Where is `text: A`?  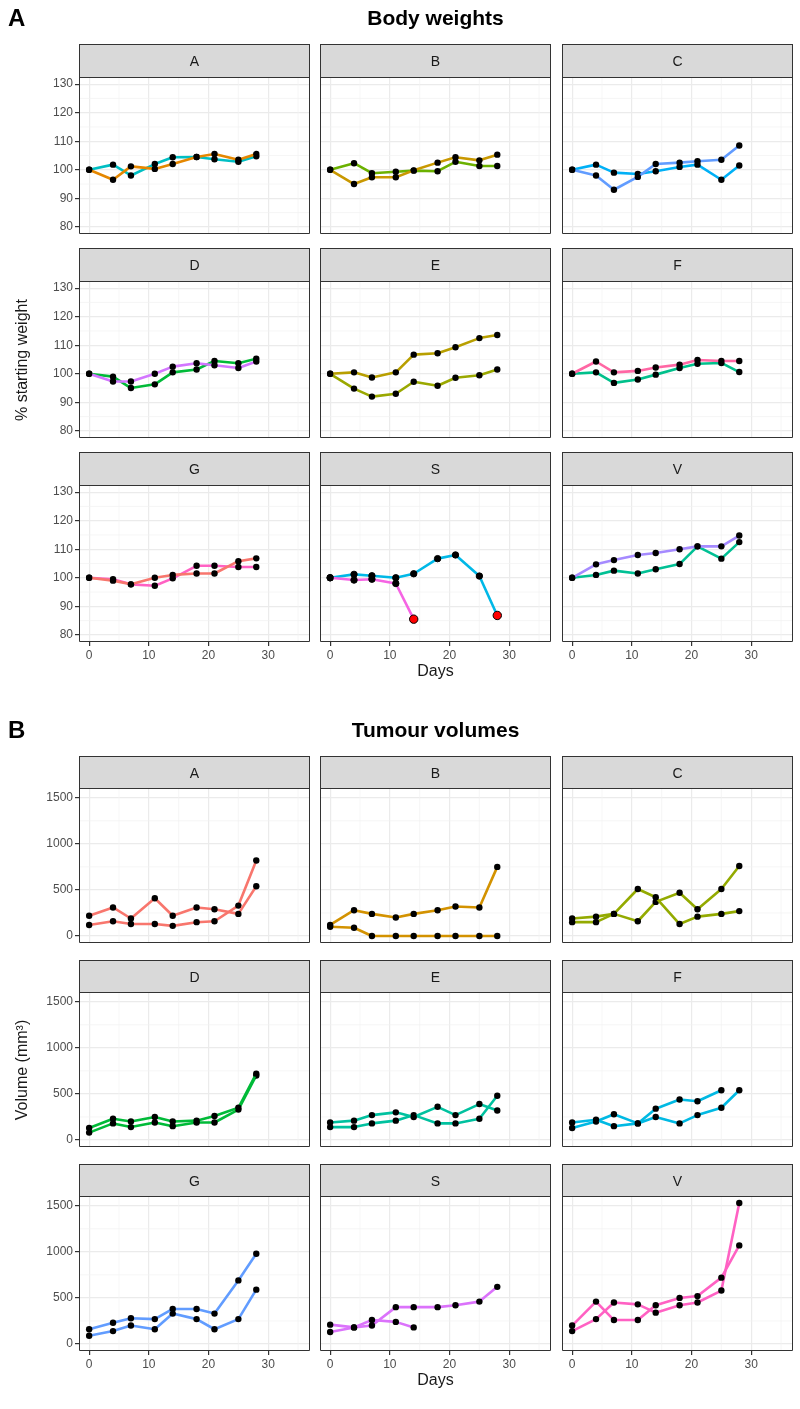 text: A is located at coordinates (17, 18).